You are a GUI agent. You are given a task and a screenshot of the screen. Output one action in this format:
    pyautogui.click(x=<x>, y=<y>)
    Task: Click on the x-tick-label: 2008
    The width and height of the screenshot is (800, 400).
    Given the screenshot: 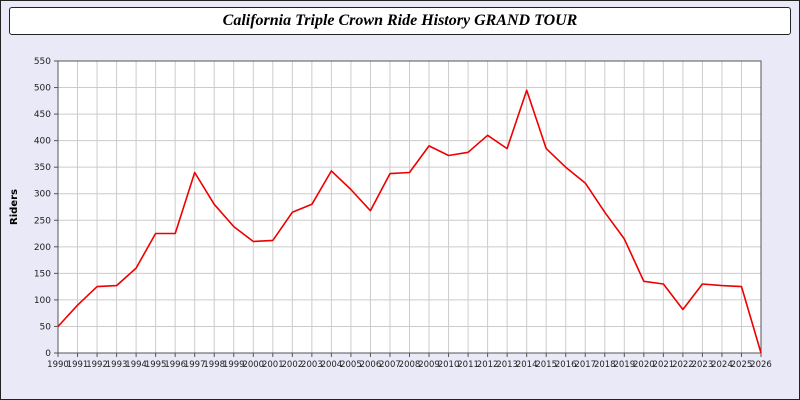 What is the action you would take?
    pyautogui.click(x=410, y=365)
    